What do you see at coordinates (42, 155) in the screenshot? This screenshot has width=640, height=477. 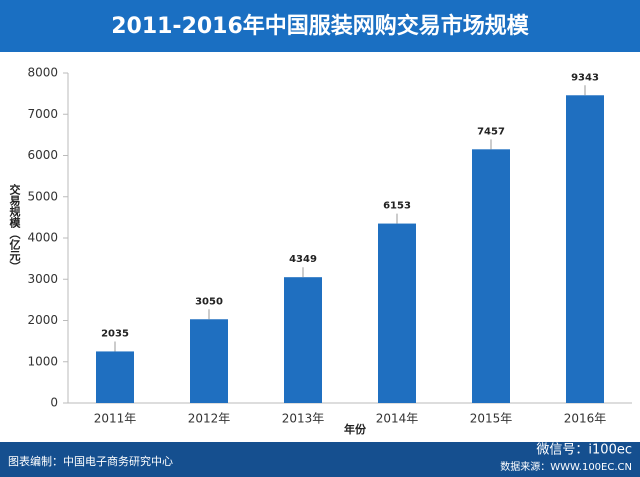 I see `y-tick-label: 6000` at bounding box center [42, 155].